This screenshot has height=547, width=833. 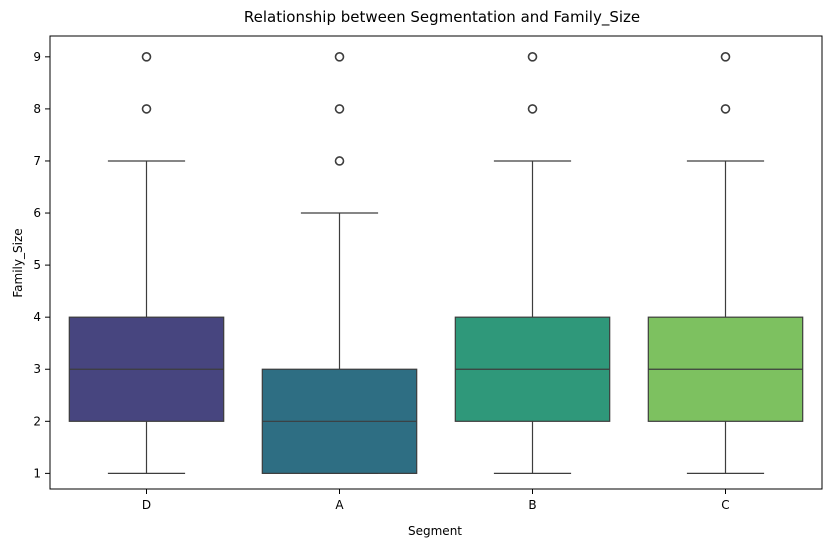 What do you see at coordinates (37, 369) in the screenshot?
I see `y-tick-label: 3` at bounding box center [37, 369].